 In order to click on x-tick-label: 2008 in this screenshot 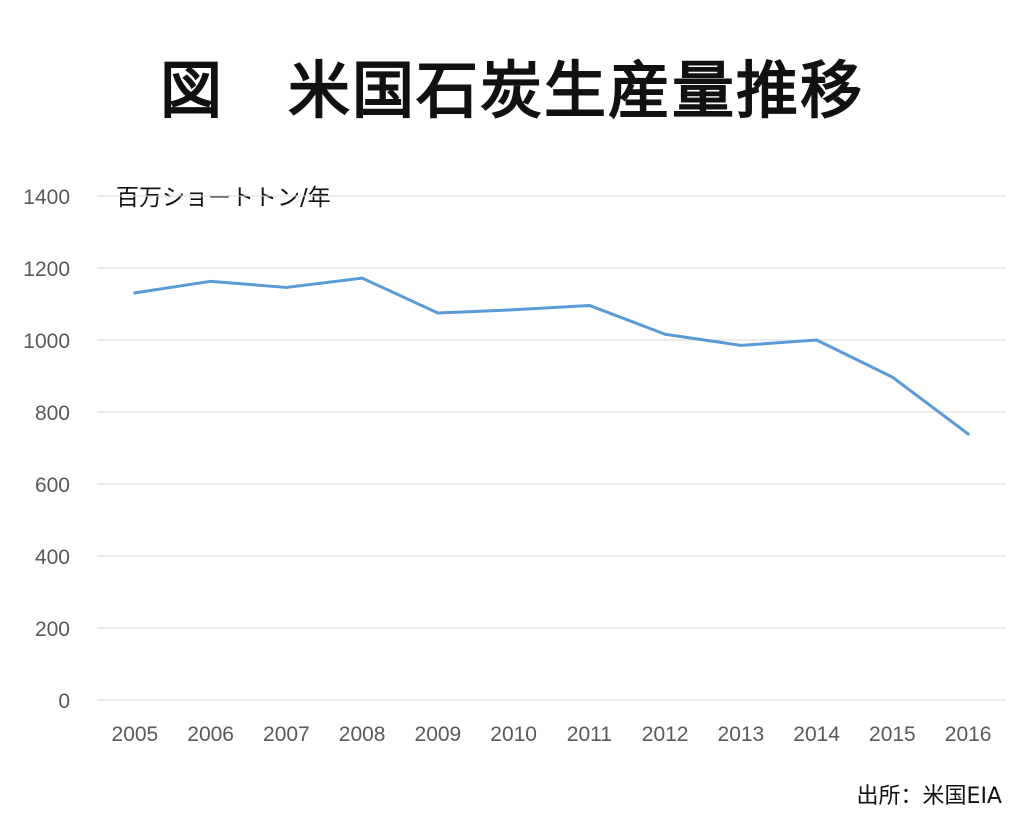, I will do `click(362, 734)`.